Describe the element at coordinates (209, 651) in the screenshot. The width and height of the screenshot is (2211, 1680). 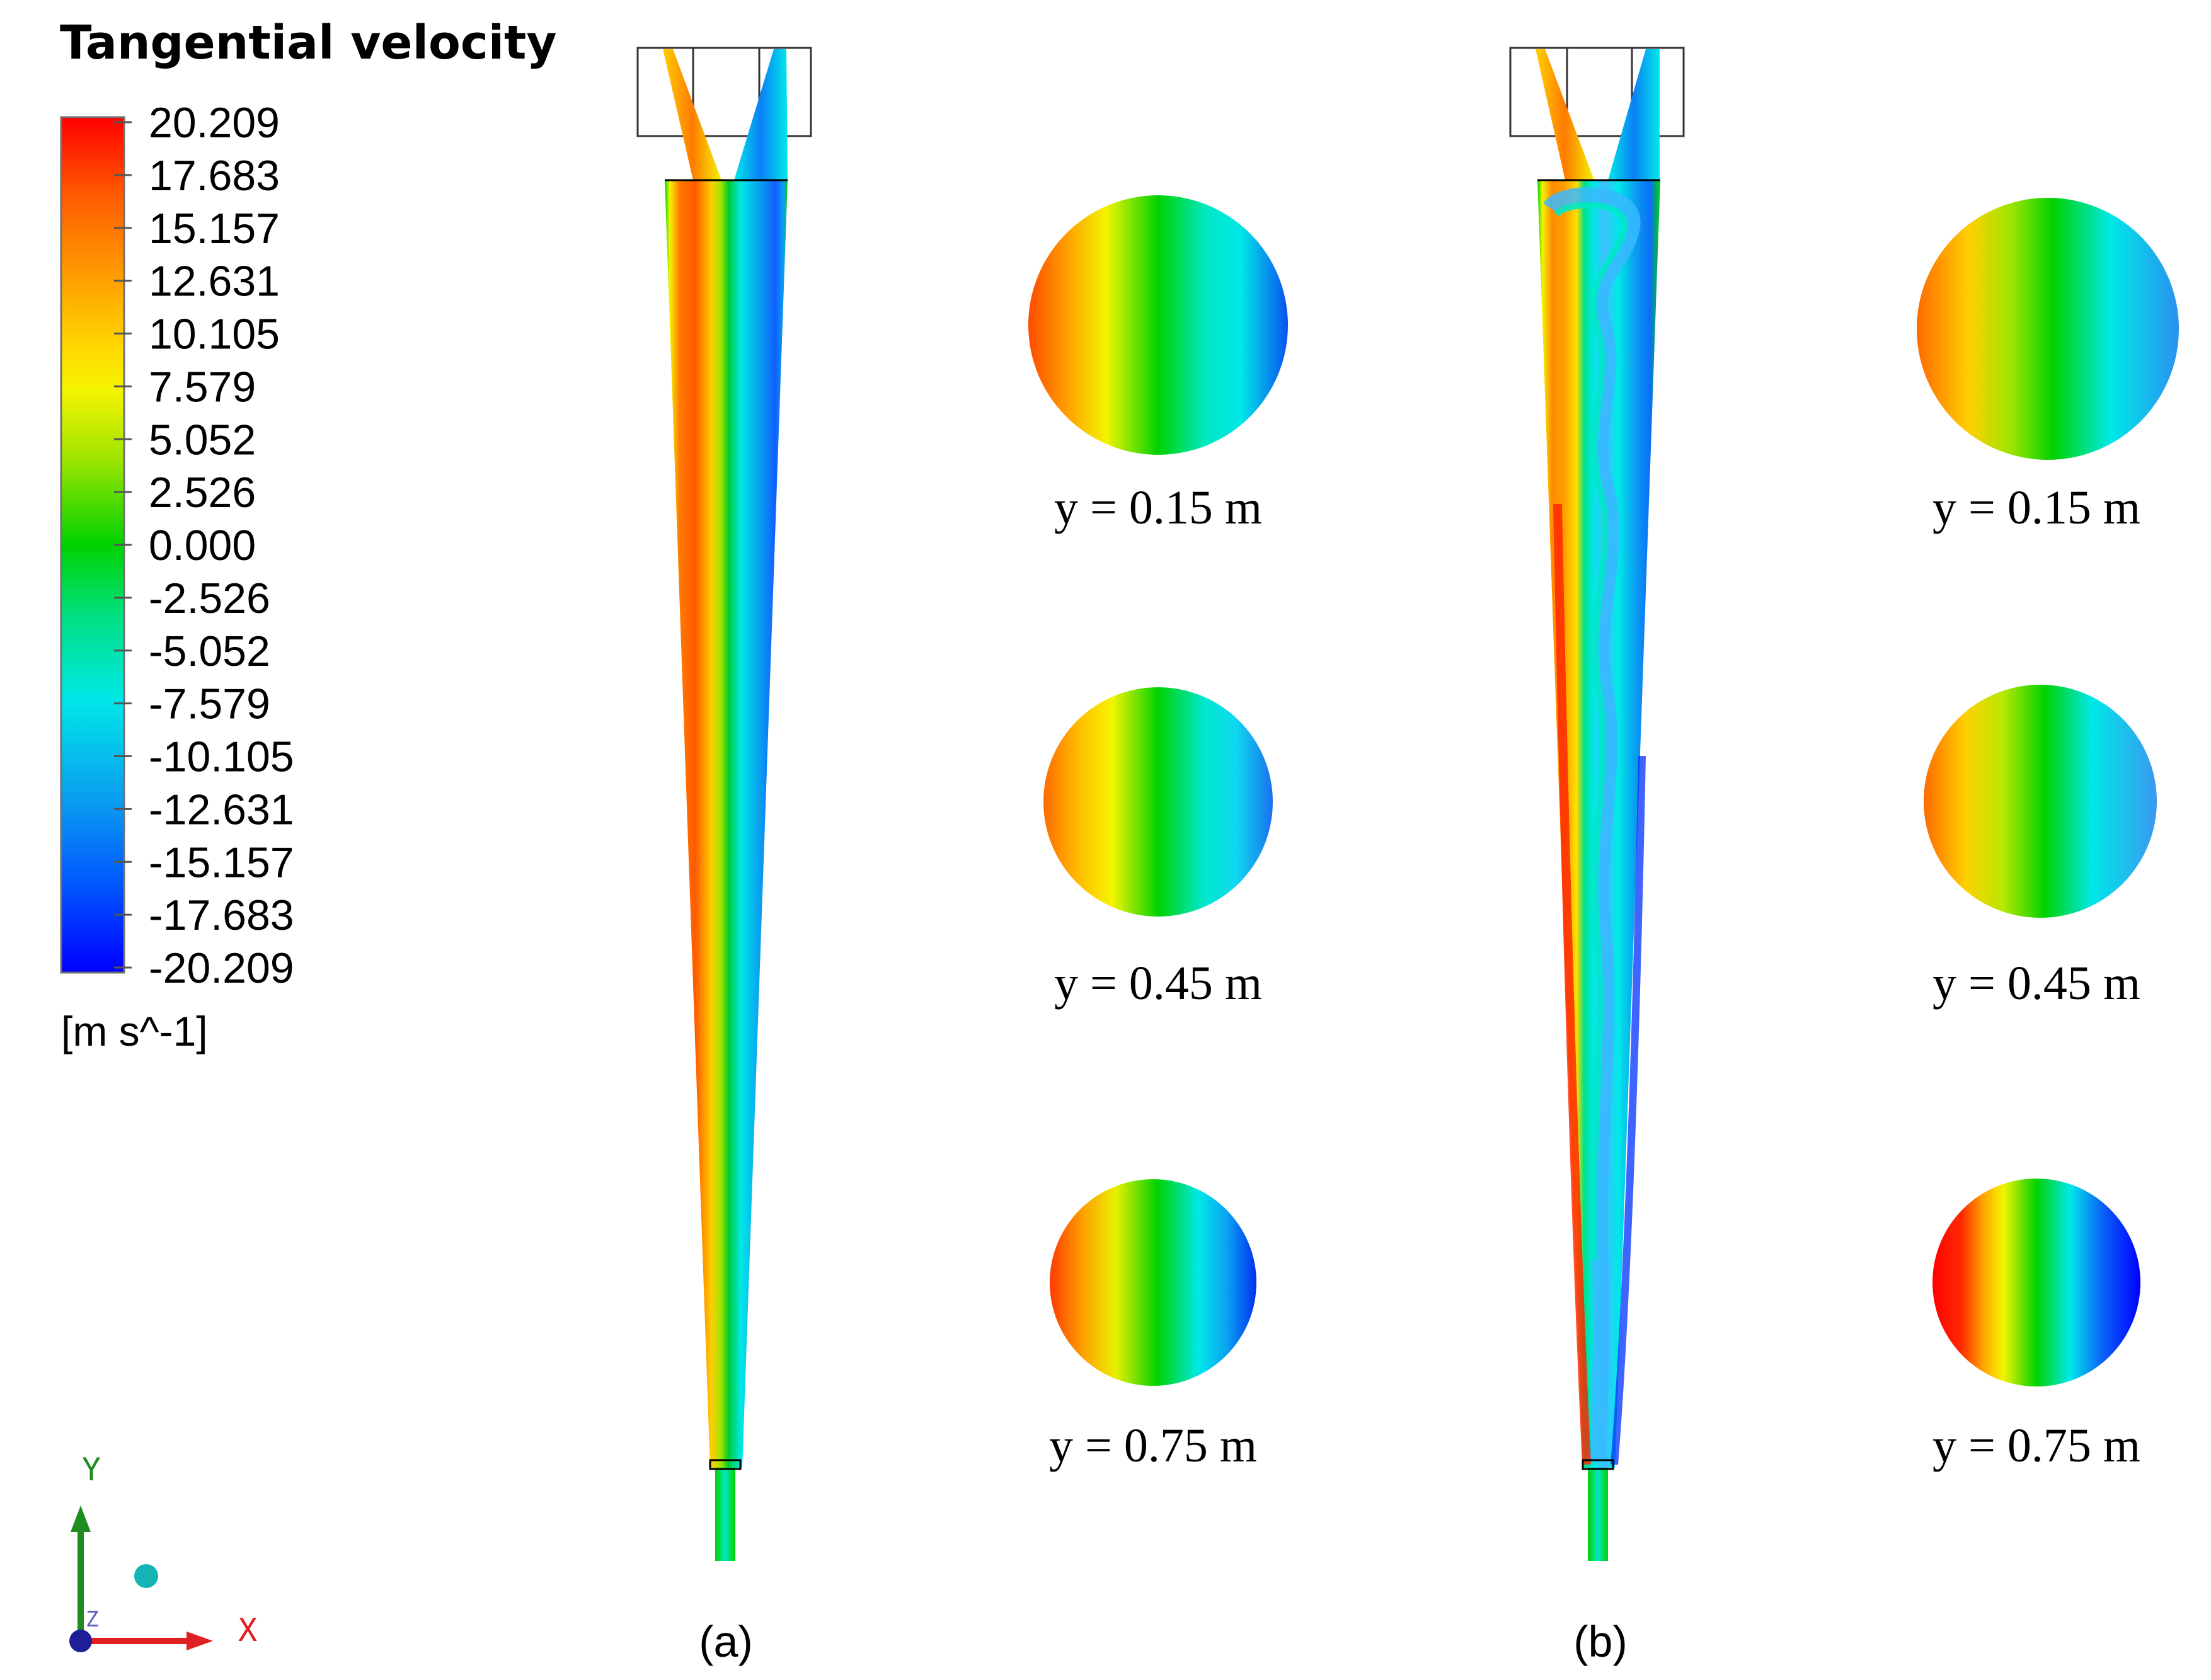
I see `legend-tick-label: -5.052` at that location.